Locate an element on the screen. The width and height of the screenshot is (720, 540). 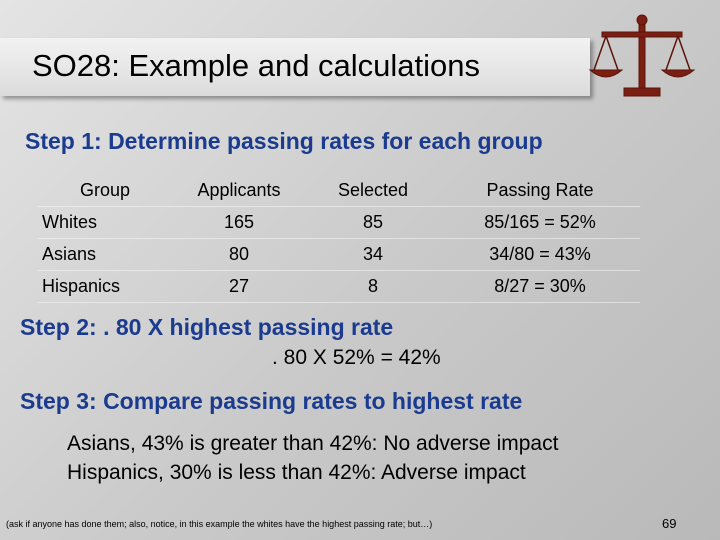
table-row: Whites 165 85 85/165 = 52% is located at coordinates (339, 222).